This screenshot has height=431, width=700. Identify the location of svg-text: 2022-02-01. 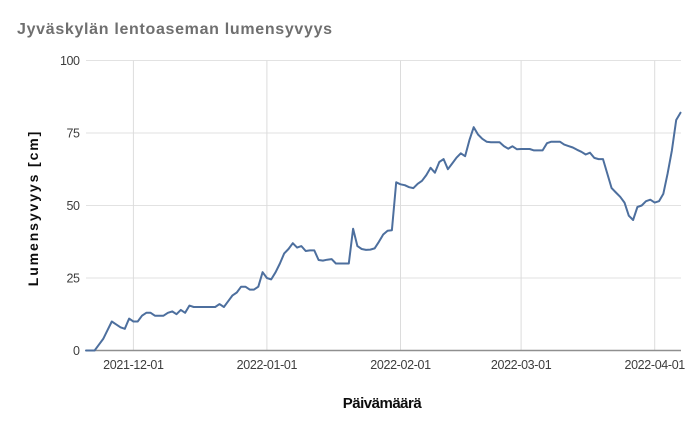
(400, 365).